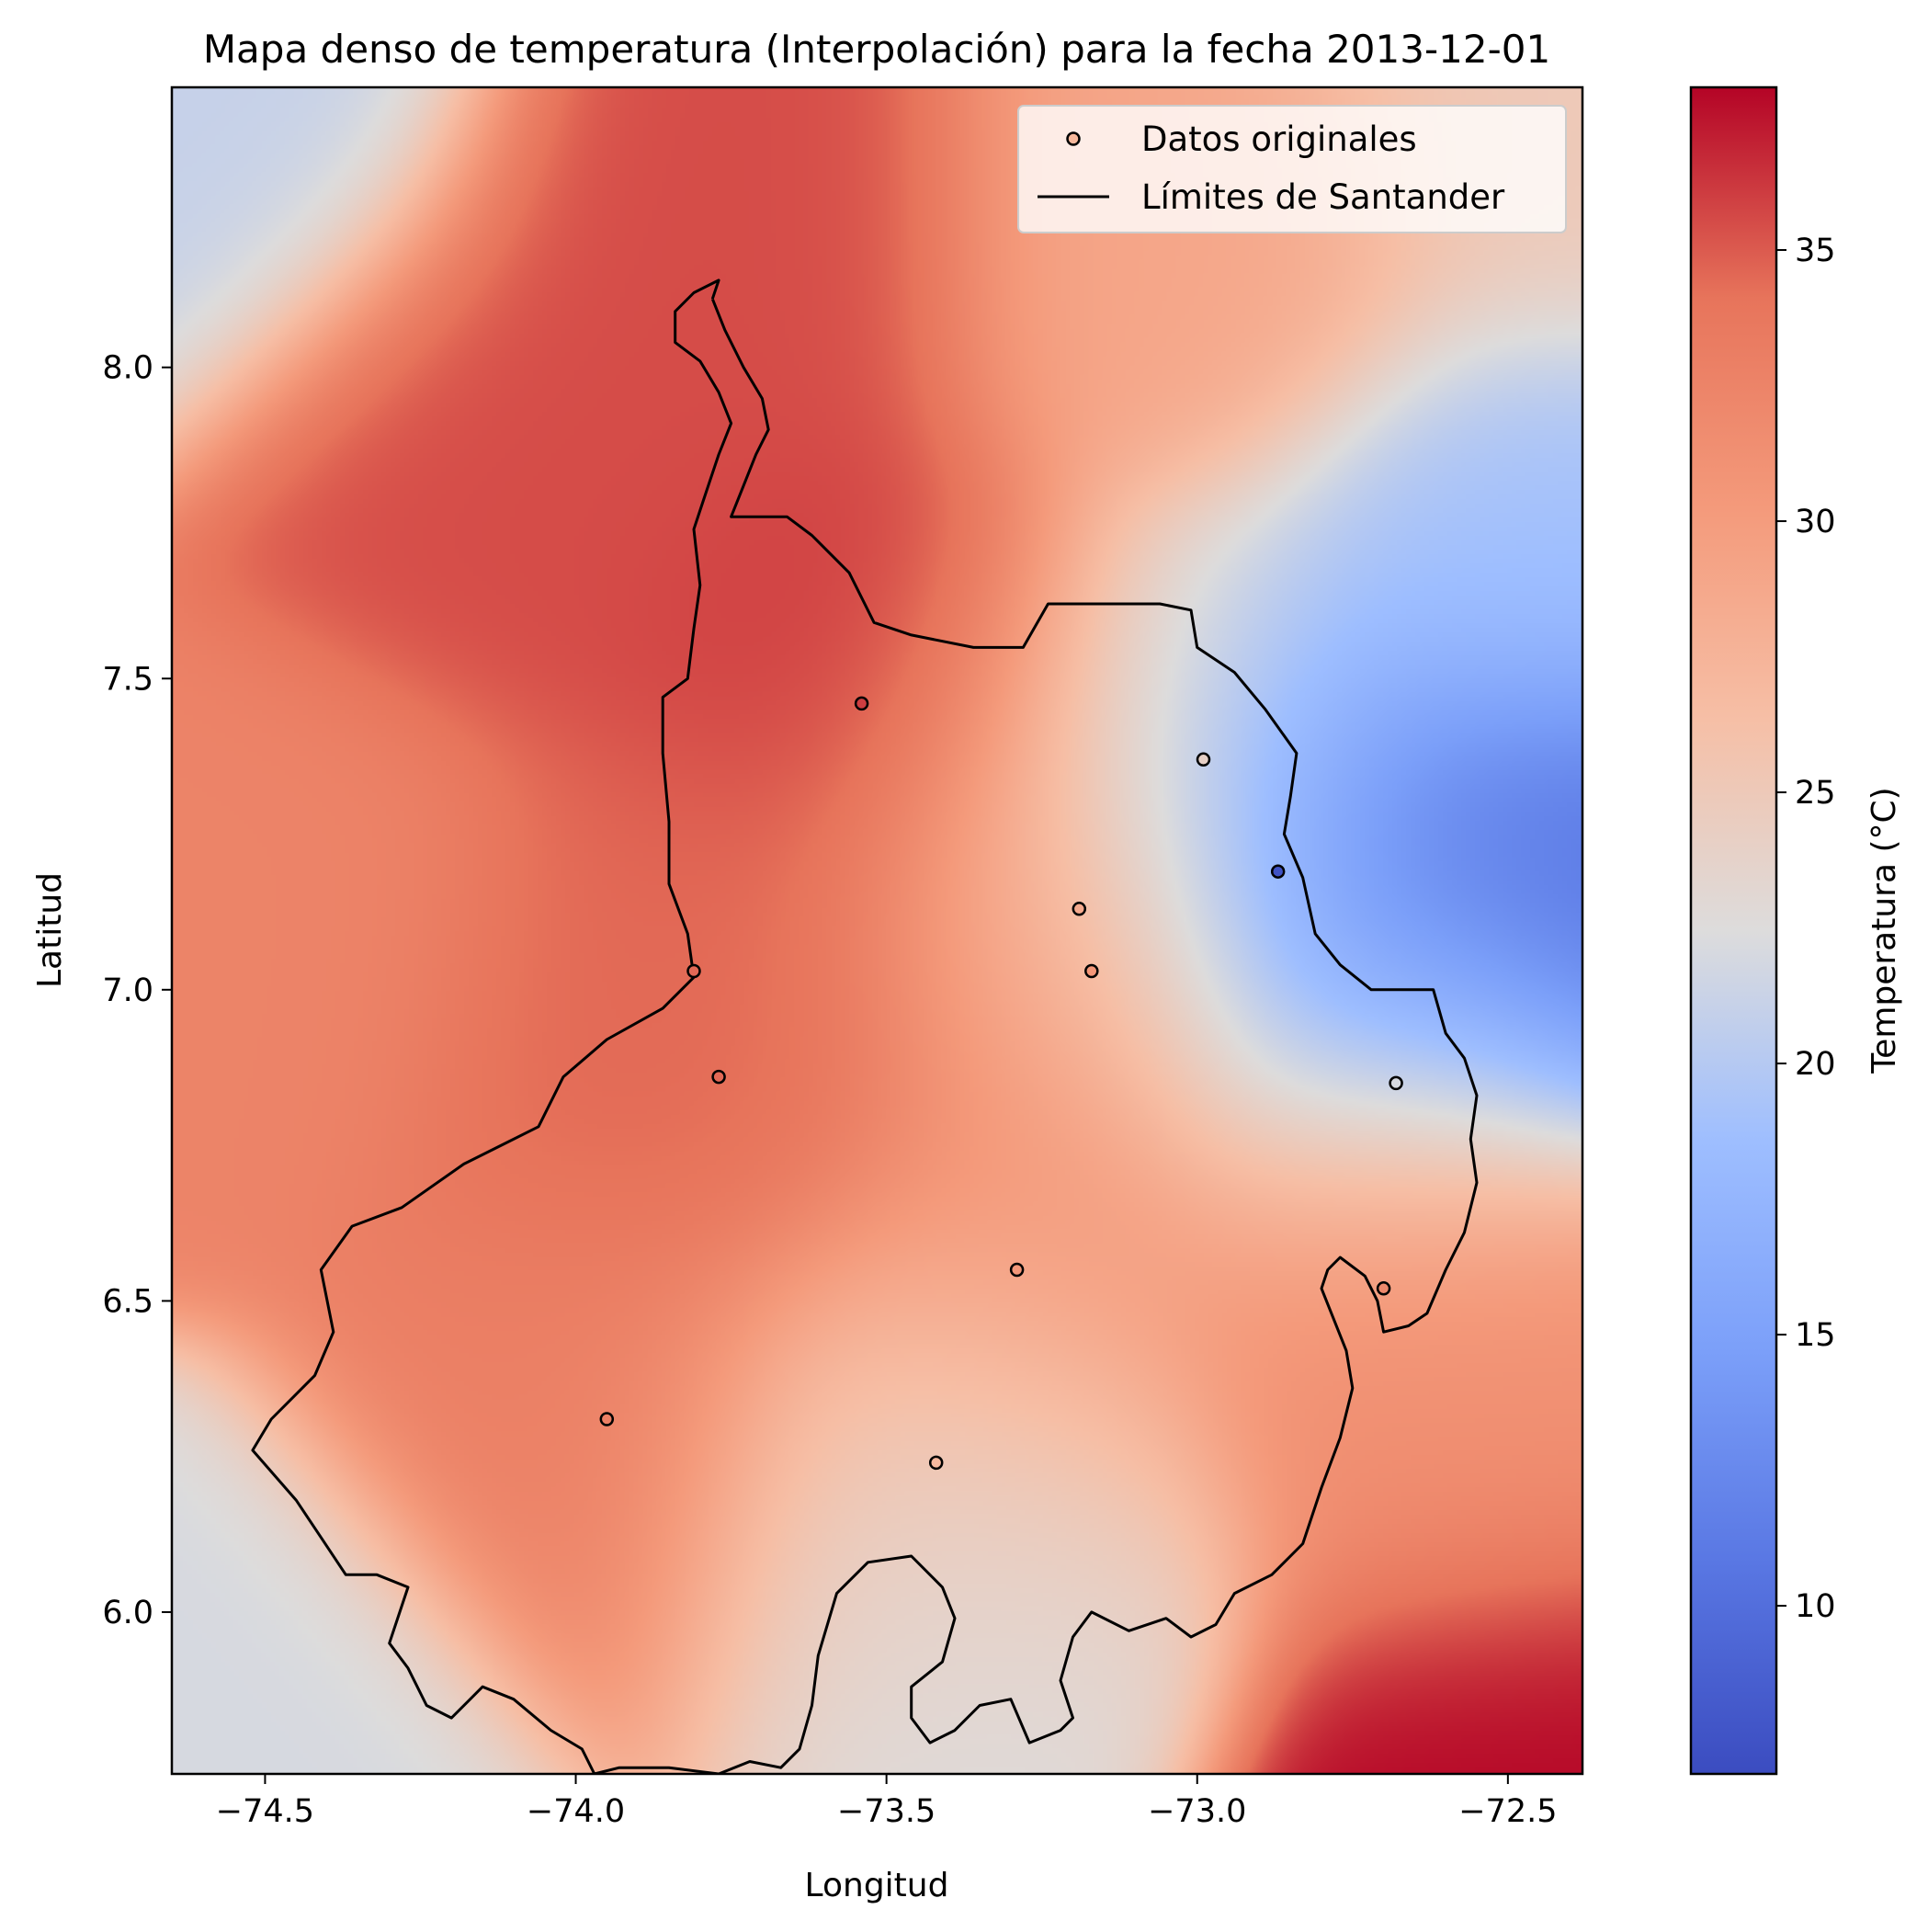 The height and width of the screenshot is (1932, 1928). Describe the element at coordinates (1197, 1812) in the screenshot. I see `x-tick-label: −73.0` at that location.